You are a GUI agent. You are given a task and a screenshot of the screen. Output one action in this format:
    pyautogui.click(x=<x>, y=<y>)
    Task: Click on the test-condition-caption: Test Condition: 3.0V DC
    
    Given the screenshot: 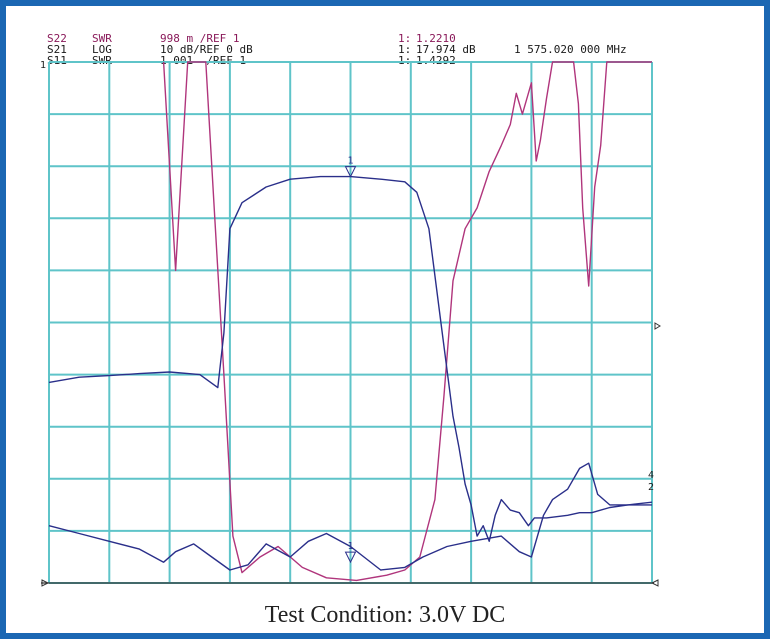 What is the action you would take?
    pyautogui.click(x=385, y=615)
    